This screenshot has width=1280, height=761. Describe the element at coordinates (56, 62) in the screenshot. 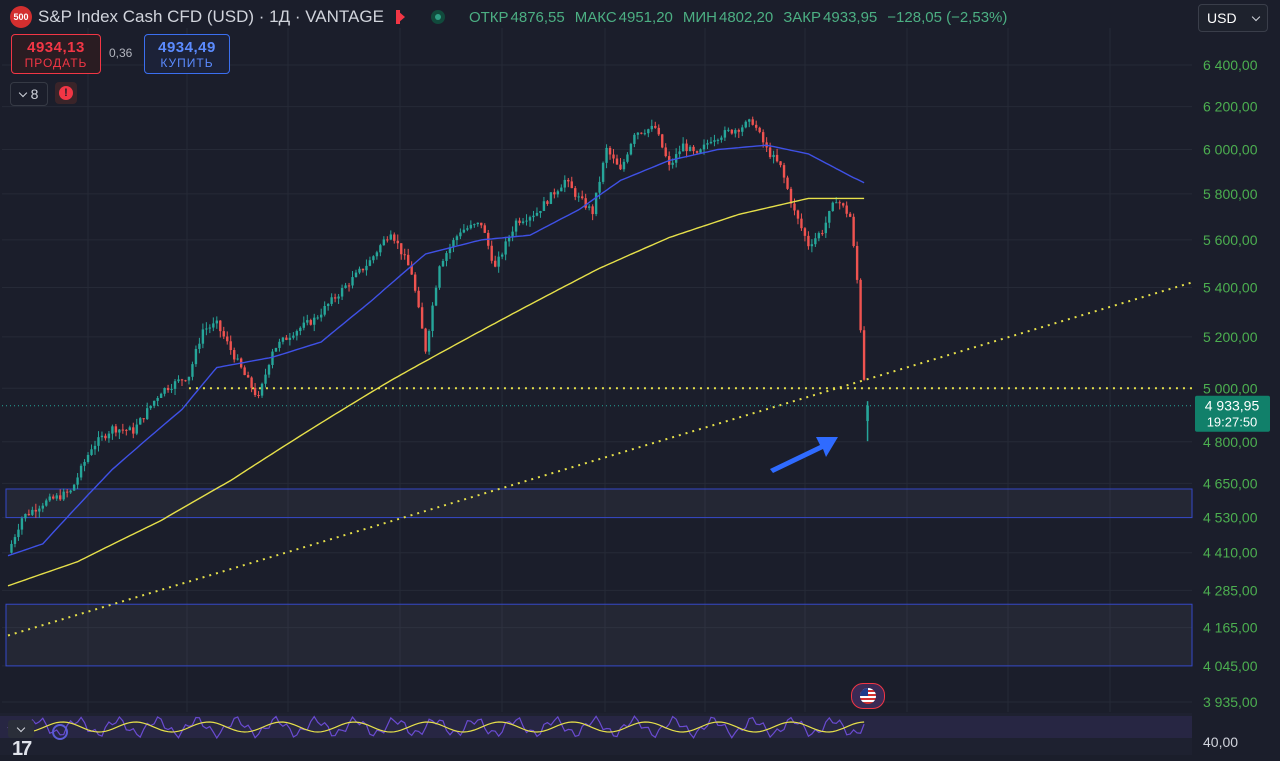

I see `sell-label: ПРОДАТЬ` at that location.